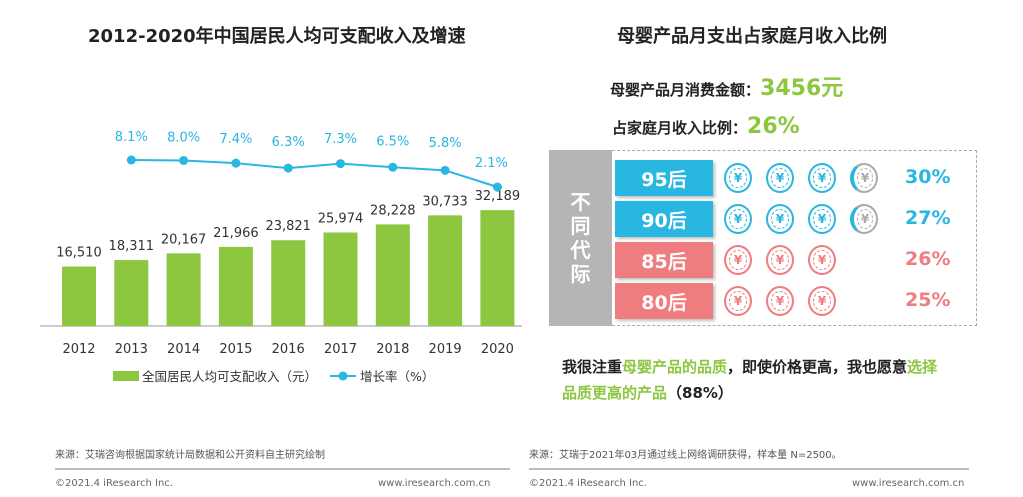 This screenshot has width=1023, height=497. Describe the element at coordinates (131, 137) in the screenshot. I see `growth-label: 8.1%` at that location.